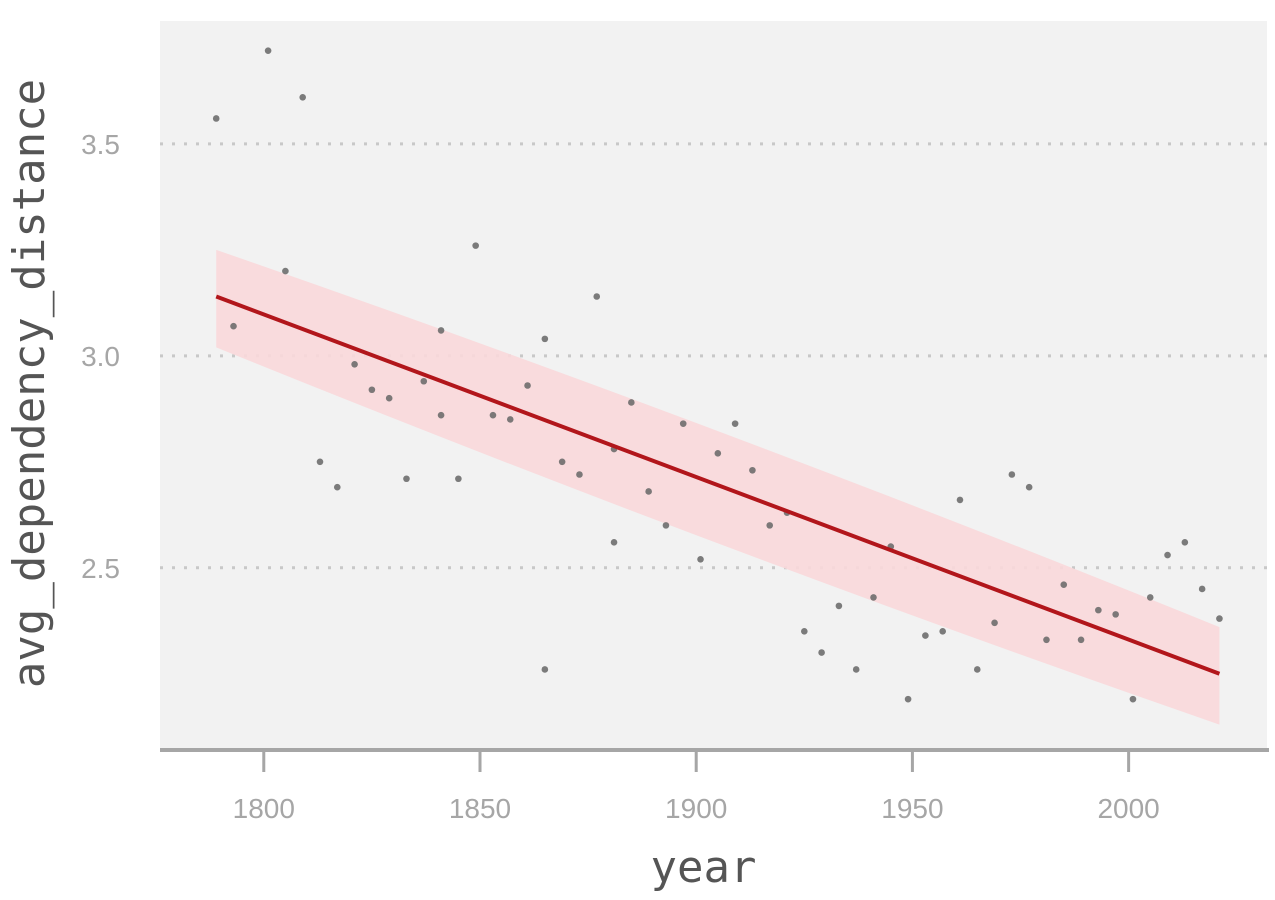 The height and width of the screenshot is (900, 1275). I want to click on y-tick-label-2: 3.5, so click(100, 144).